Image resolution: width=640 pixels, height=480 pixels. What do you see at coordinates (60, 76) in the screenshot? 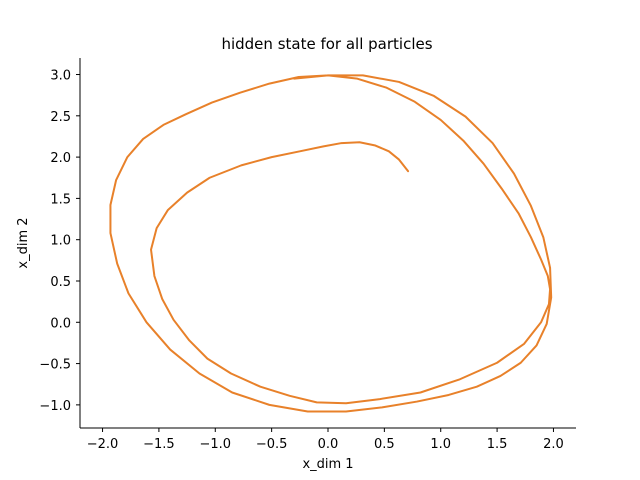
I see `y-tick-label: 3.0` at bounding box center [60, 76].